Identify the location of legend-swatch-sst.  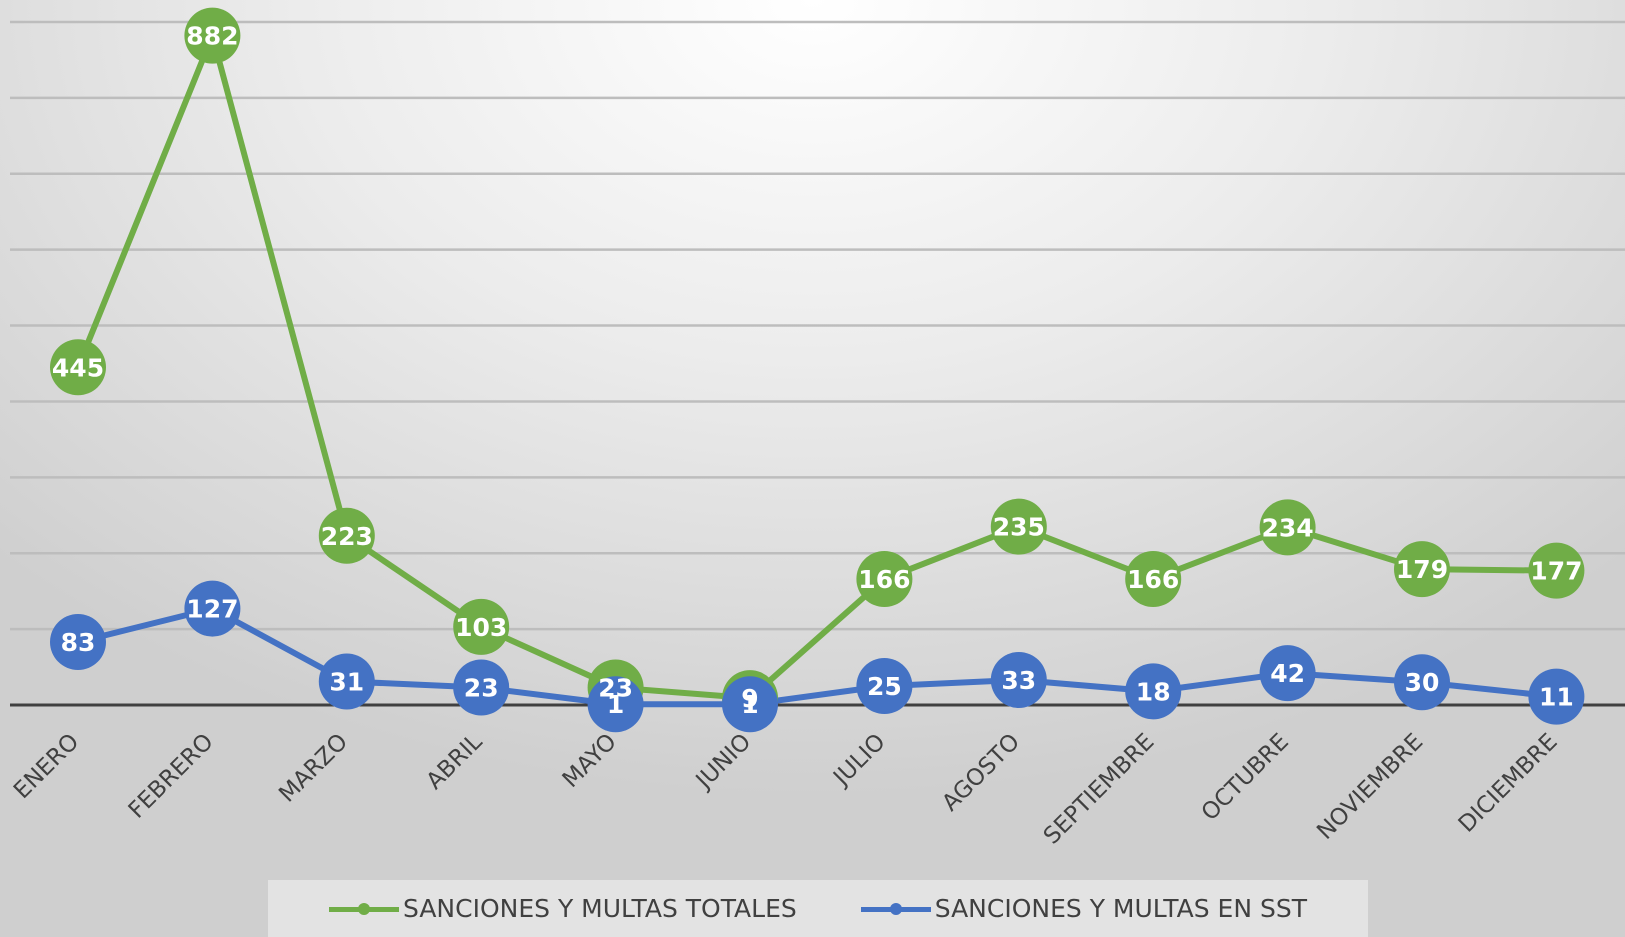
(895, 908).